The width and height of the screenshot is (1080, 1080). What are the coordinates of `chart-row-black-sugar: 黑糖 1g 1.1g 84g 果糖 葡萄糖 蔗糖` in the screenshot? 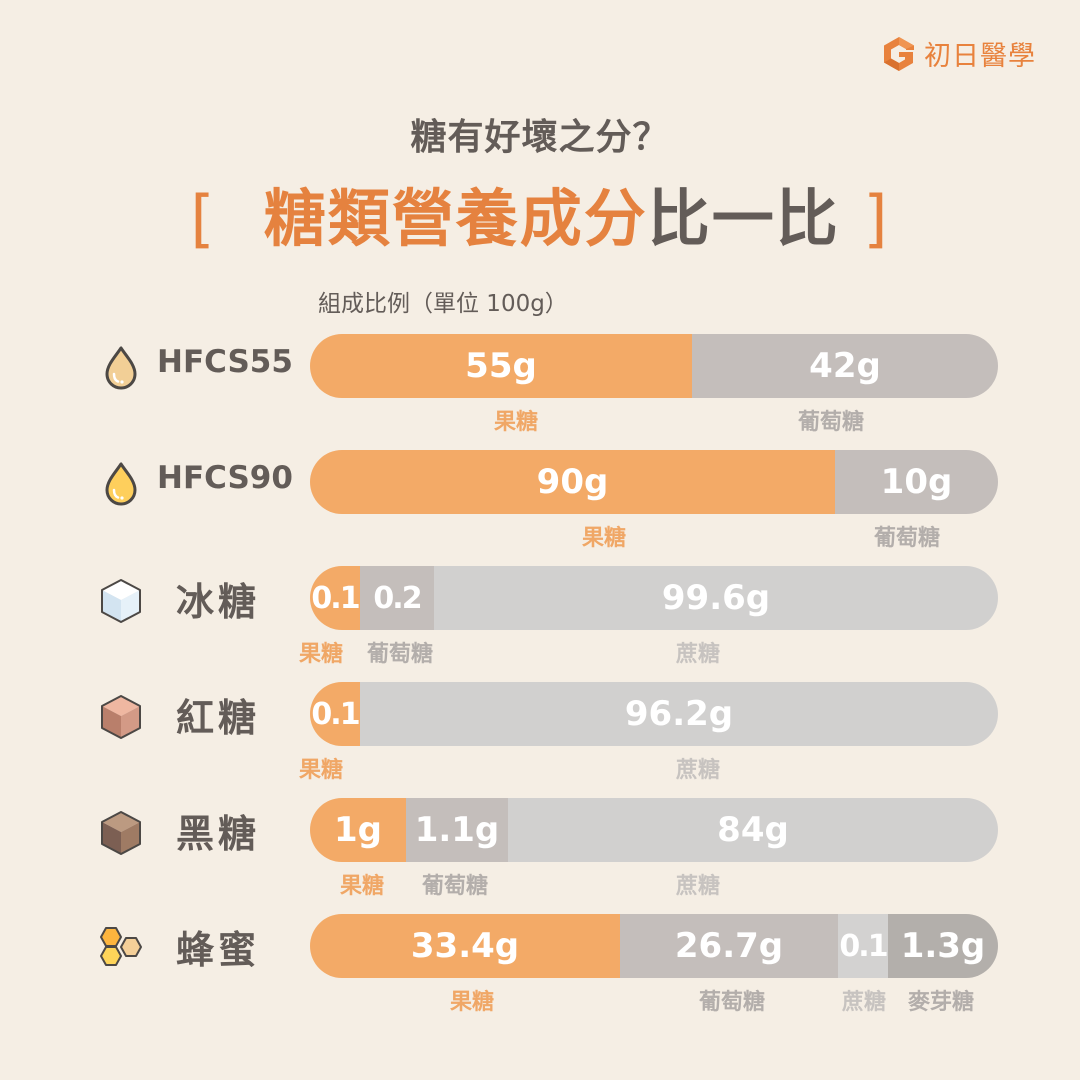 It's located at (540, 853).